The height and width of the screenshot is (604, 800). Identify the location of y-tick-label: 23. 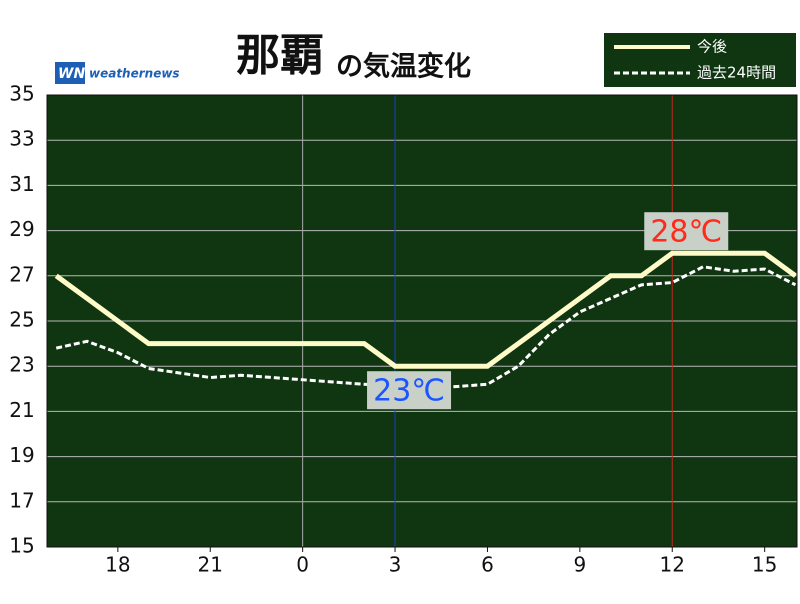
(21, 365).